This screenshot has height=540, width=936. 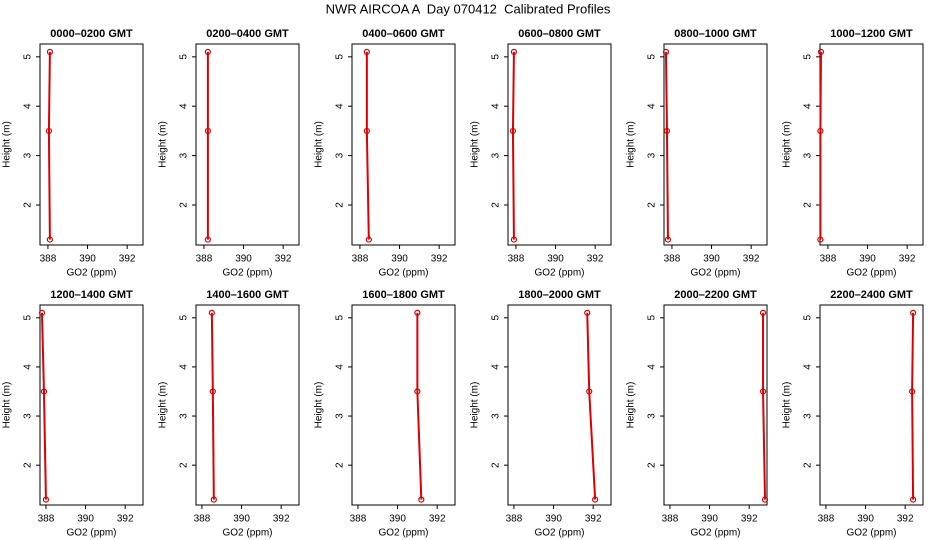 What do you see at coordinates (247, 34) in the screenshot?
I see `panel-title: 0200–0400 GMT` at bounding box center [247, 34].